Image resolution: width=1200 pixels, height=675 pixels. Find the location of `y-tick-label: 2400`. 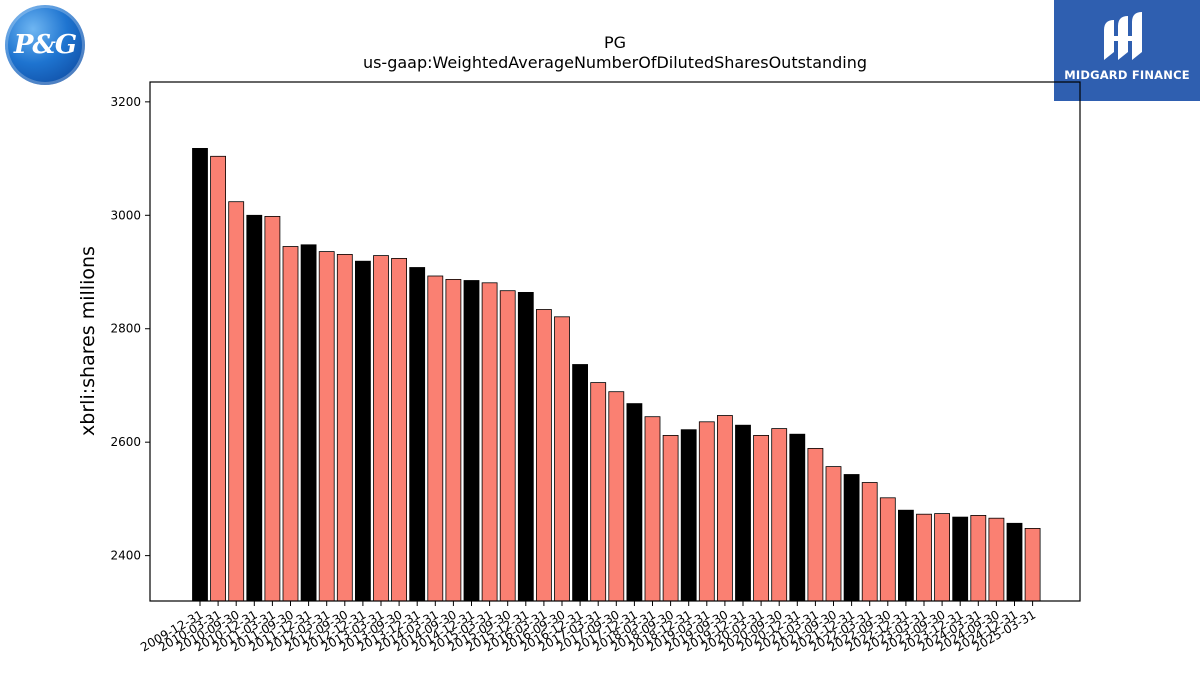

y-tick-label: 2400 is located at coordinates (125, 556).